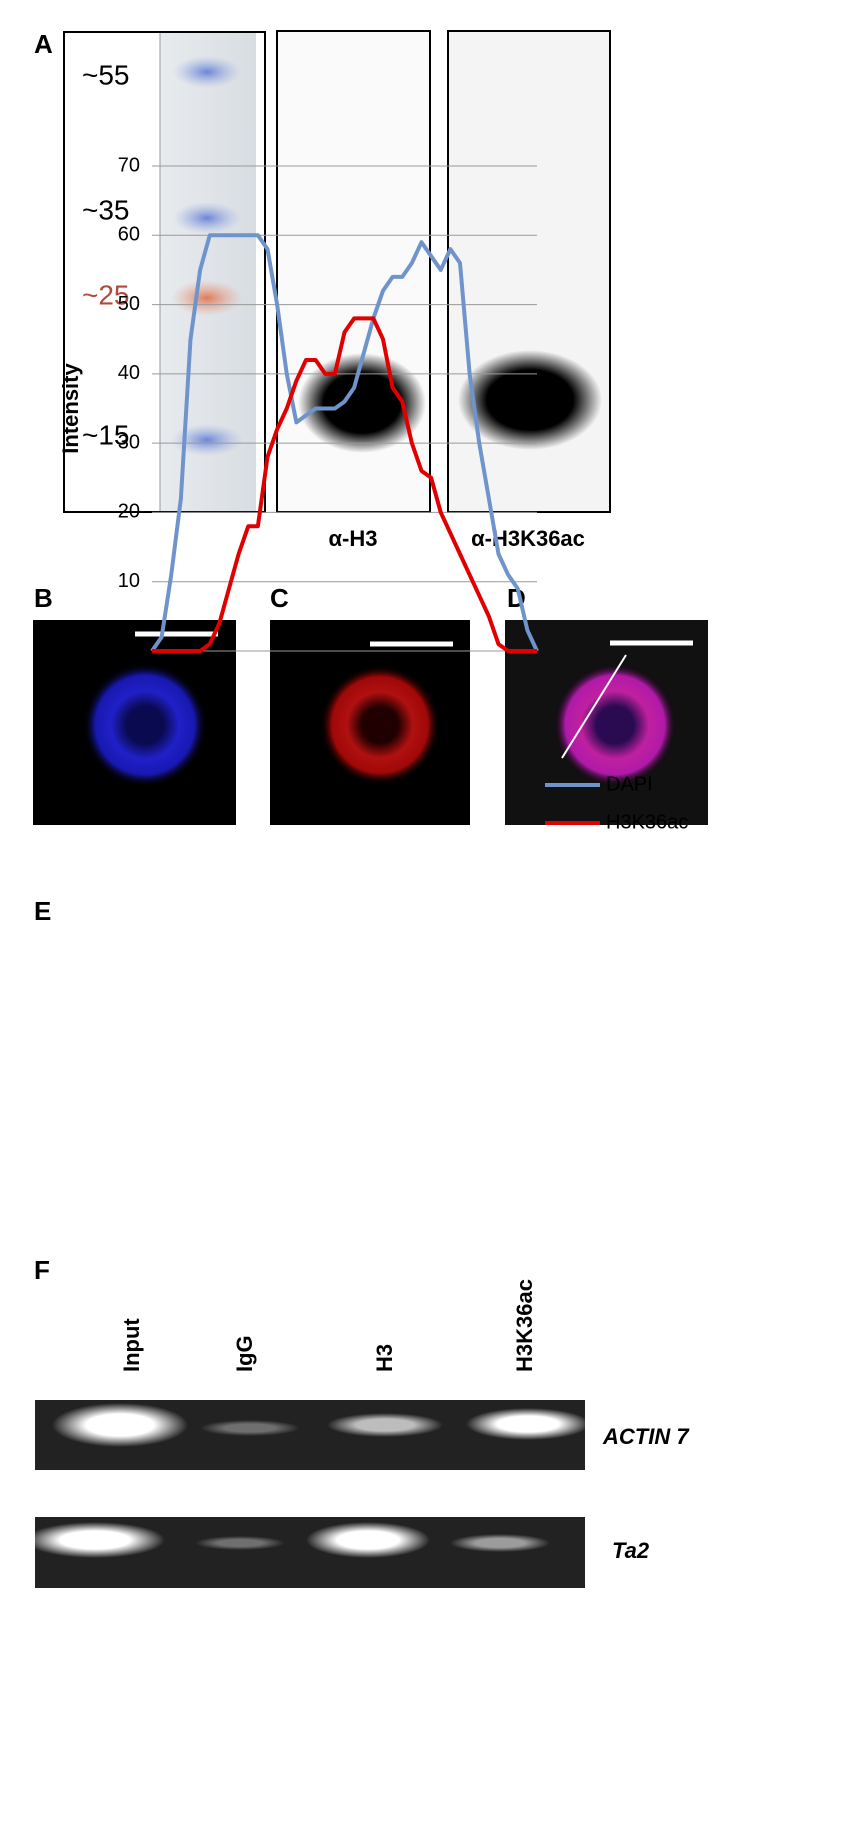 Image resolution: width=864 pixels, height=1826 pixels. What do you see at coordinates (647, 822) in the screenshot?
I see `legend-label: H3K36ac` at bounding box center [647, 822].